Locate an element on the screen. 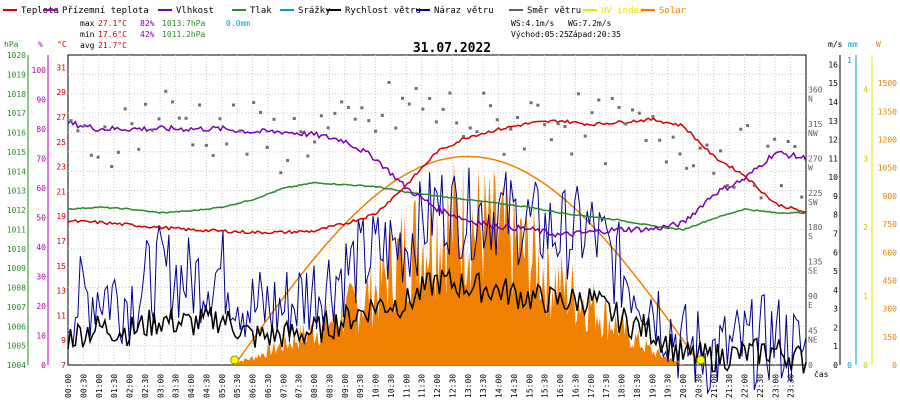 This screenshot has width=900, height=400. tick-dir-name: NE is located at coordinates (813, 340).